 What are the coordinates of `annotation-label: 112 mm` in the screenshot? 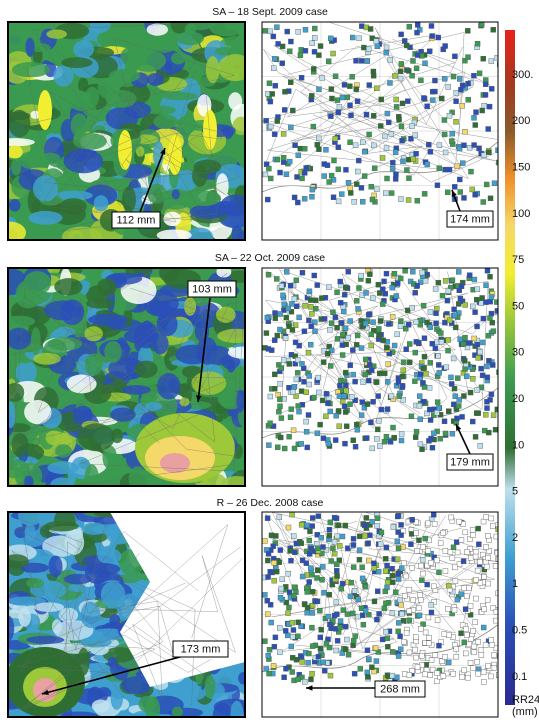 It's located at (136, 220).